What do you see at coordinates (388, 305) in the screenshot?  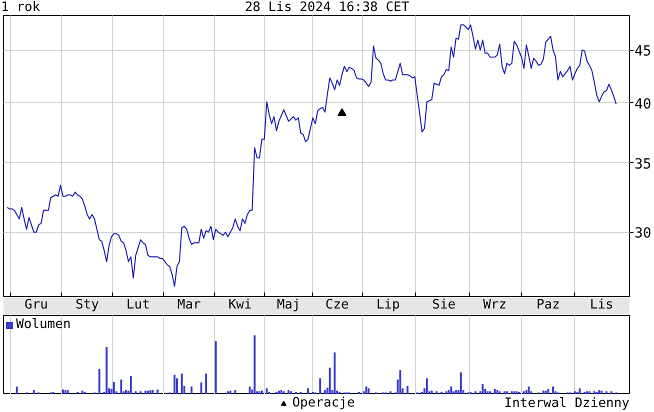 I see `x-tick-label: Lip` at bounding box center [388, 305].